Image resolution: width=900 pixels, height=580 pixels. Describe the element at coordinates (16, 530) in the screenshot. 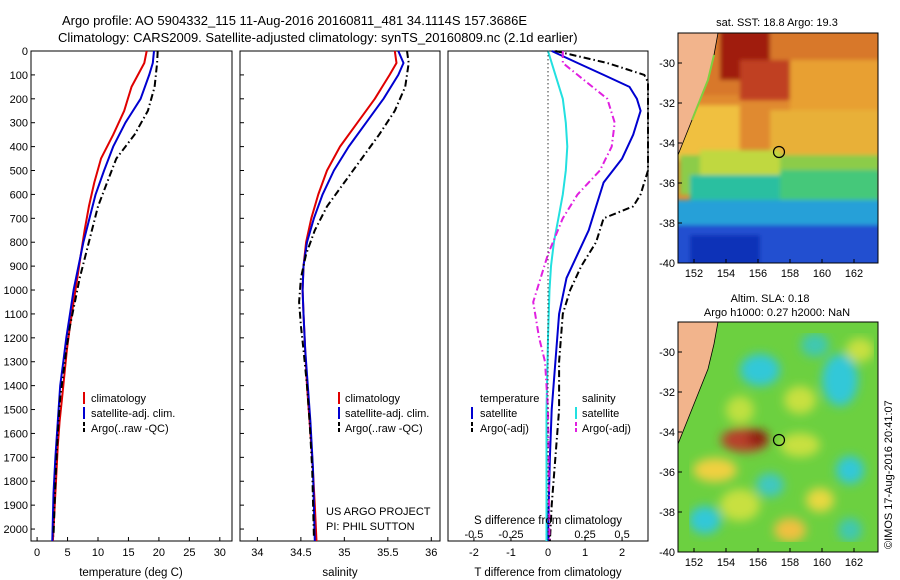

I see `y-tick-label: 2000` at that location.